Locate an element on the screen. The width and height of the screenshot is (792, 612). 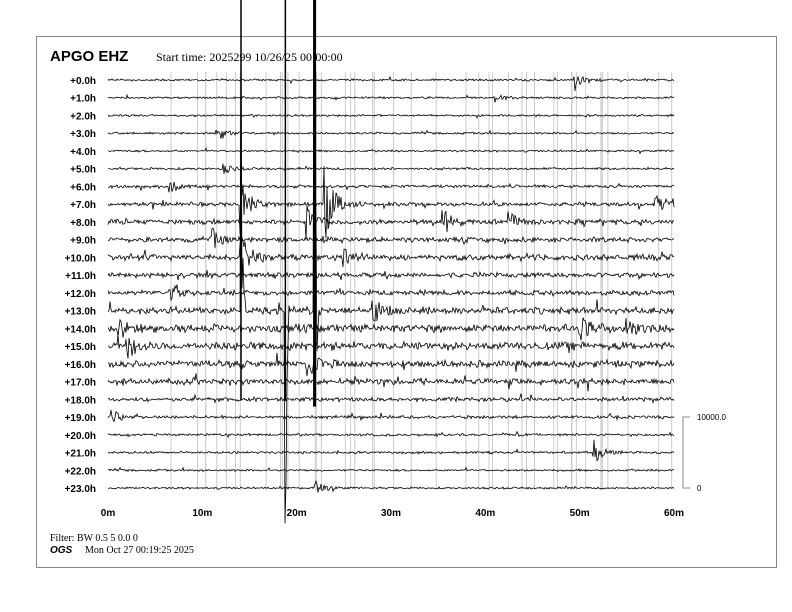
row-label: +18.0h is located at coordinates (80, 400).